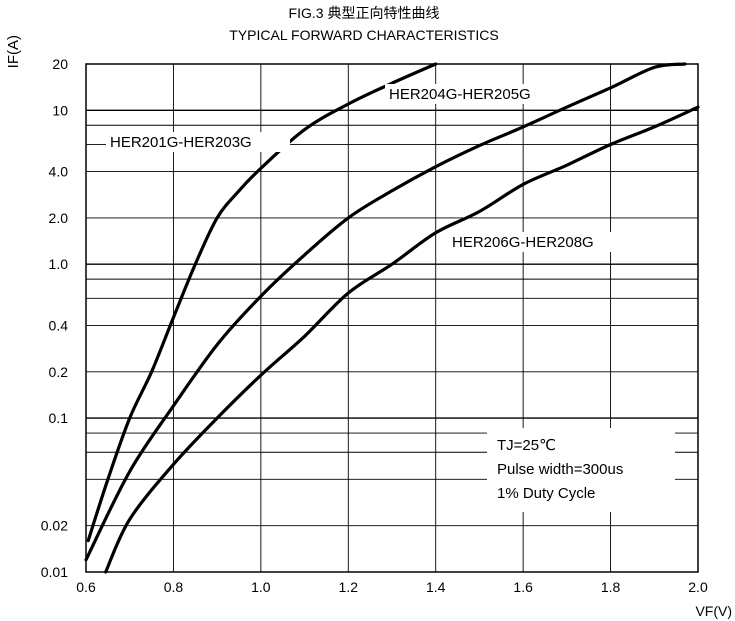  I want to click on y-tick-label: 4.0, so click(59, 172).